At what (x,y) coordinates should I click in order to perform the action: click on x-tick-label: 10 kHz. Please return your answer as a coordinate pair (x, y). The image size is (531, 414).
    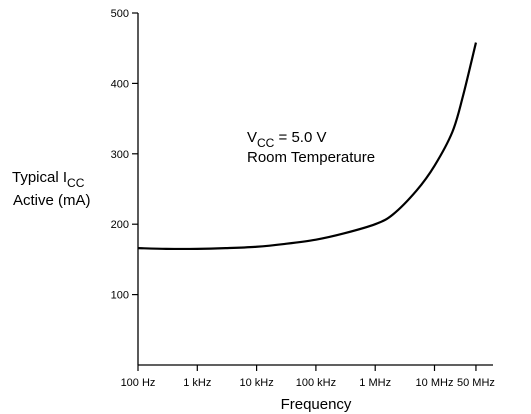
    Looking at the image, I should click on (256, 383).